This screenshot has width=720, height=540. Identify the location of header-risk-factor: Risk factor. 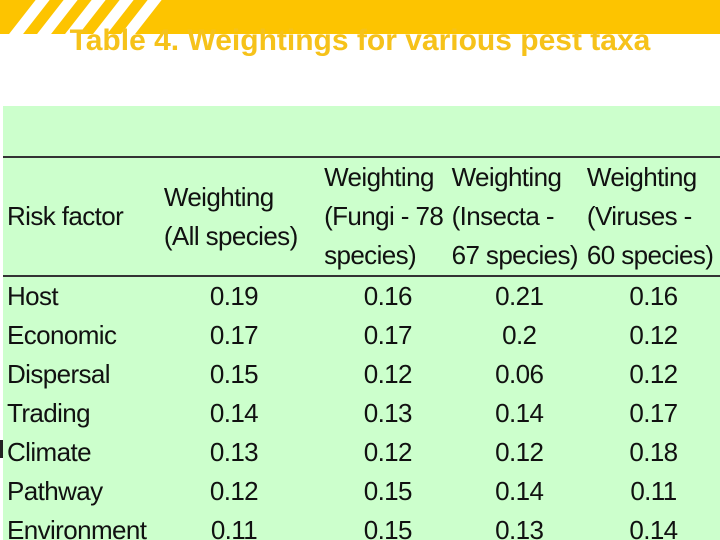
(83, 216).